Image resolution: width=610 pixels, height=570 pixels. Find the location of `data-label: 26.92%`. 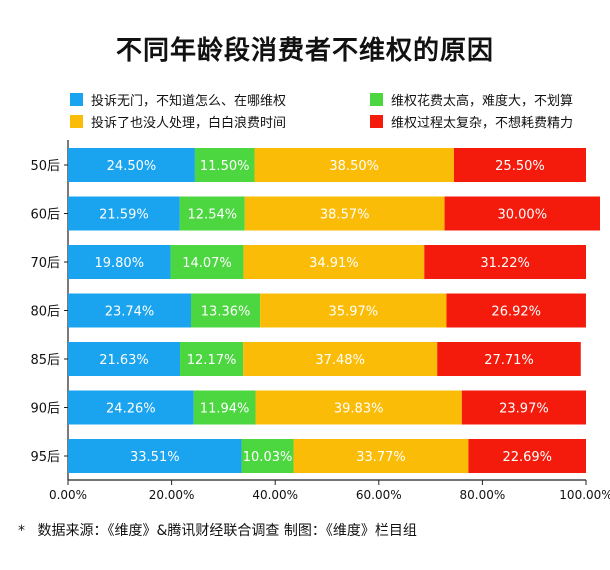

data-label: 26.92% is located at coordinates (516, 312).